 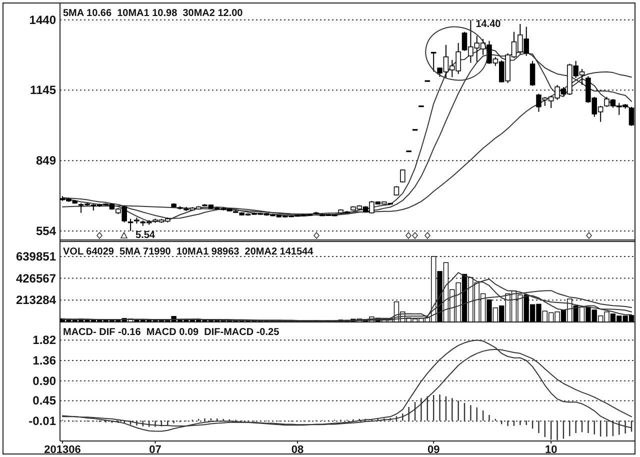 I want to click on y-tick-label: 0.90, so click(x=44, y=381).